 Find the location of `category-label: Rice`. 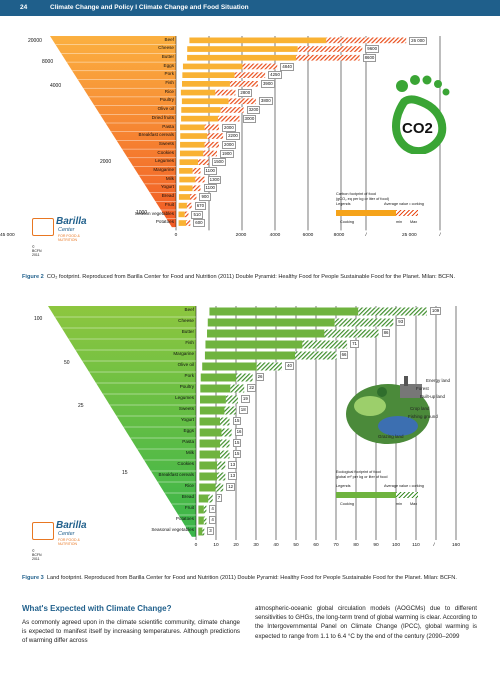

category-label: Rice is located at coordinates (169, 91).